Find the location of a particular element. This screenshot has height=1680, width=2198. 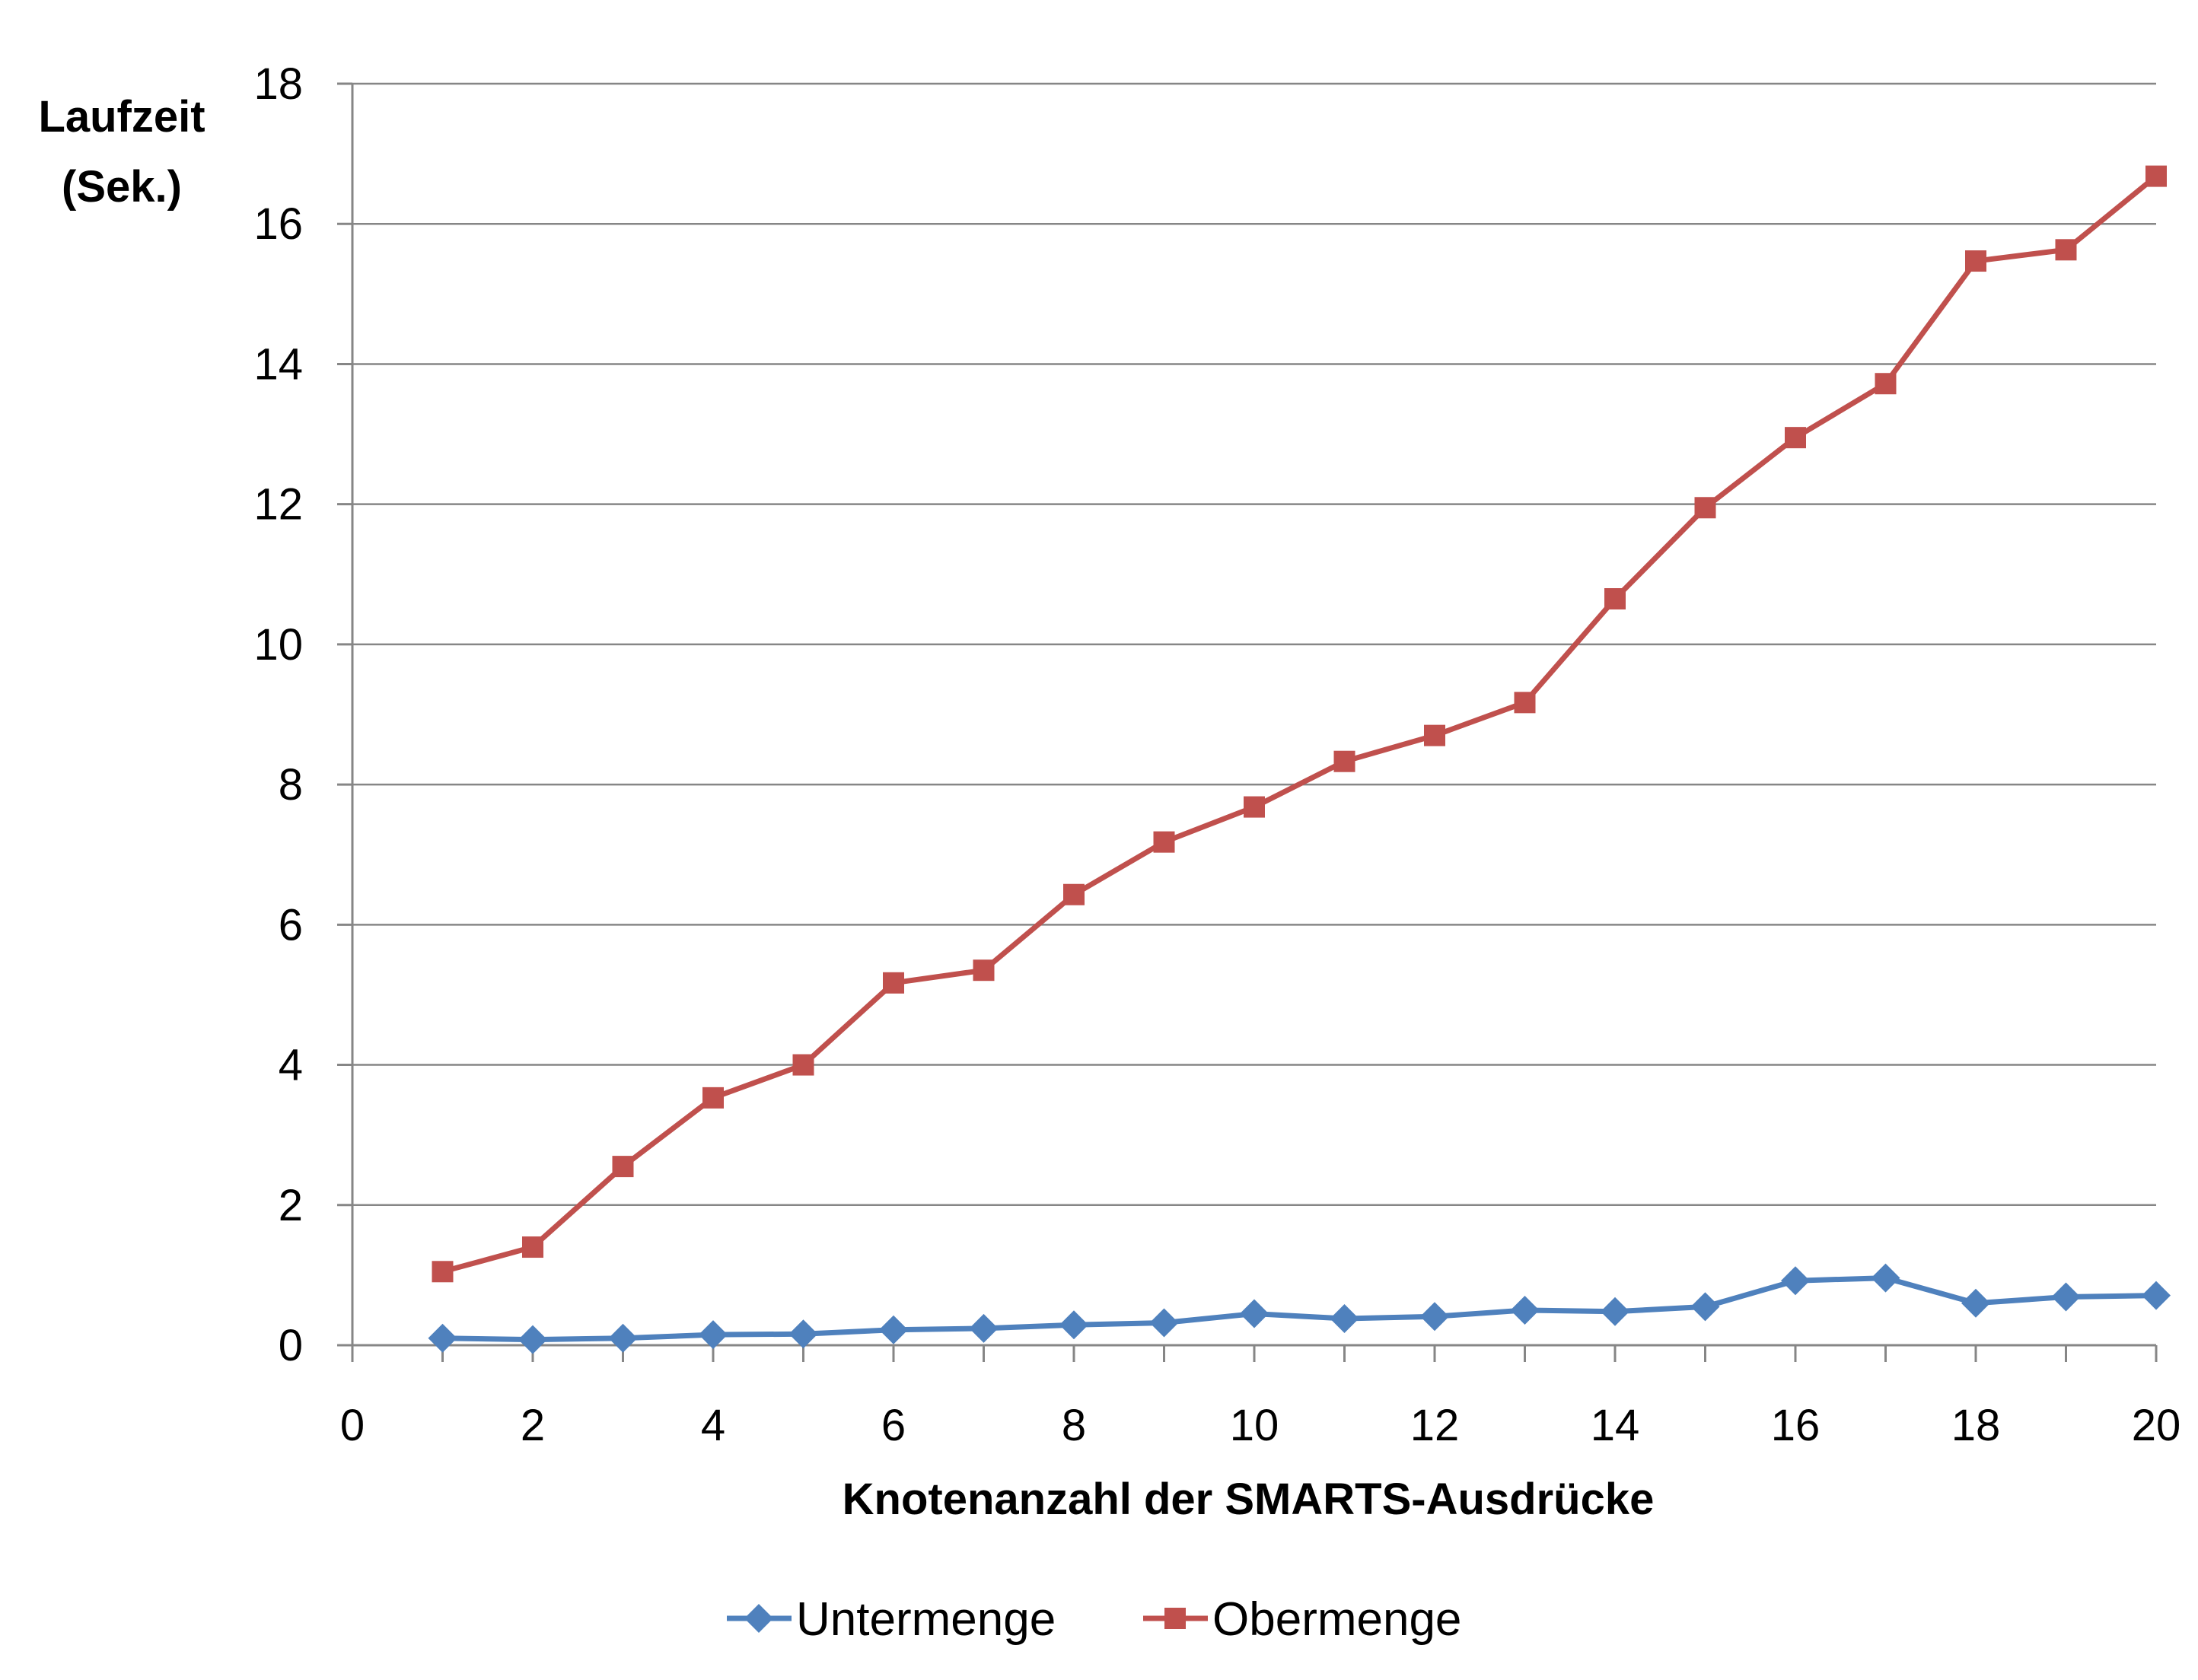

y-tick-label: 0 is located at coordinates (291, 1346).